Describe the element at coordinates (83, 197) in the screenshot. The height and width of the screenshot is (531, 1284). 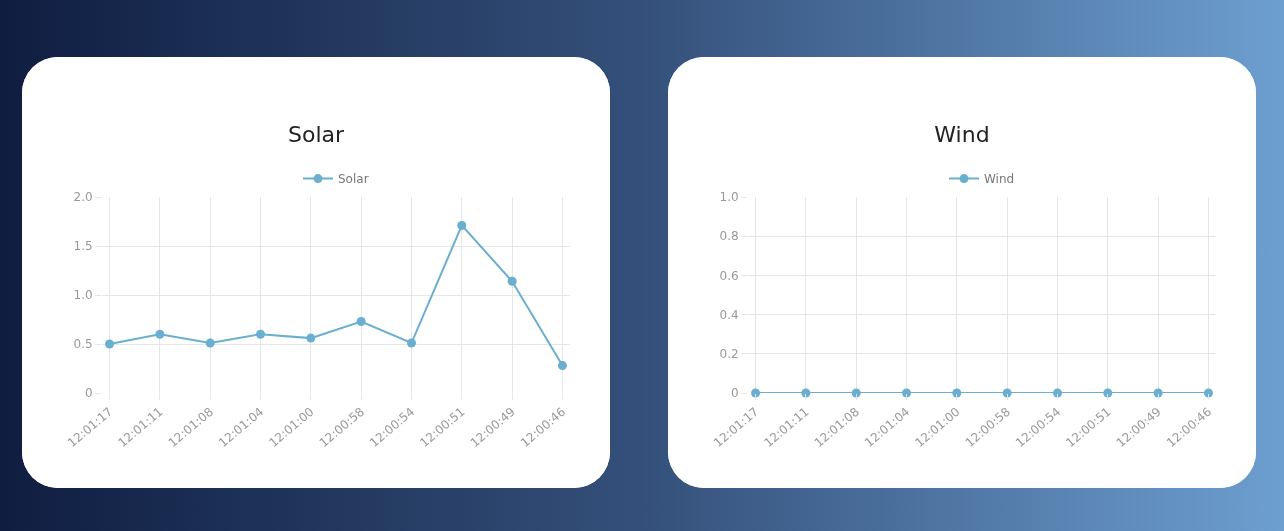
I see `y-tick-label: 2.0` at that location.